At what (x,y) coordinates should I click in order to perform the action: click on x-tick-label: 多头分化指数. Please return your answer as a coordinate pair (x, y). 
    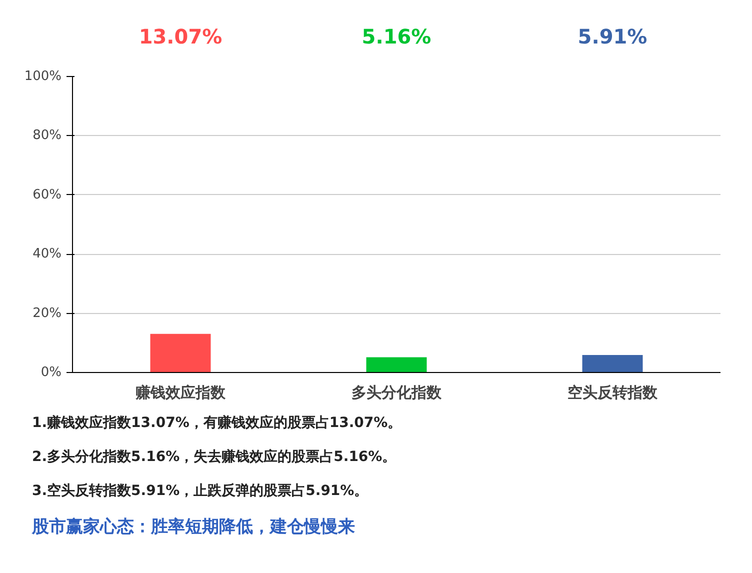
    Looking at the image, I should click on (397, 393).